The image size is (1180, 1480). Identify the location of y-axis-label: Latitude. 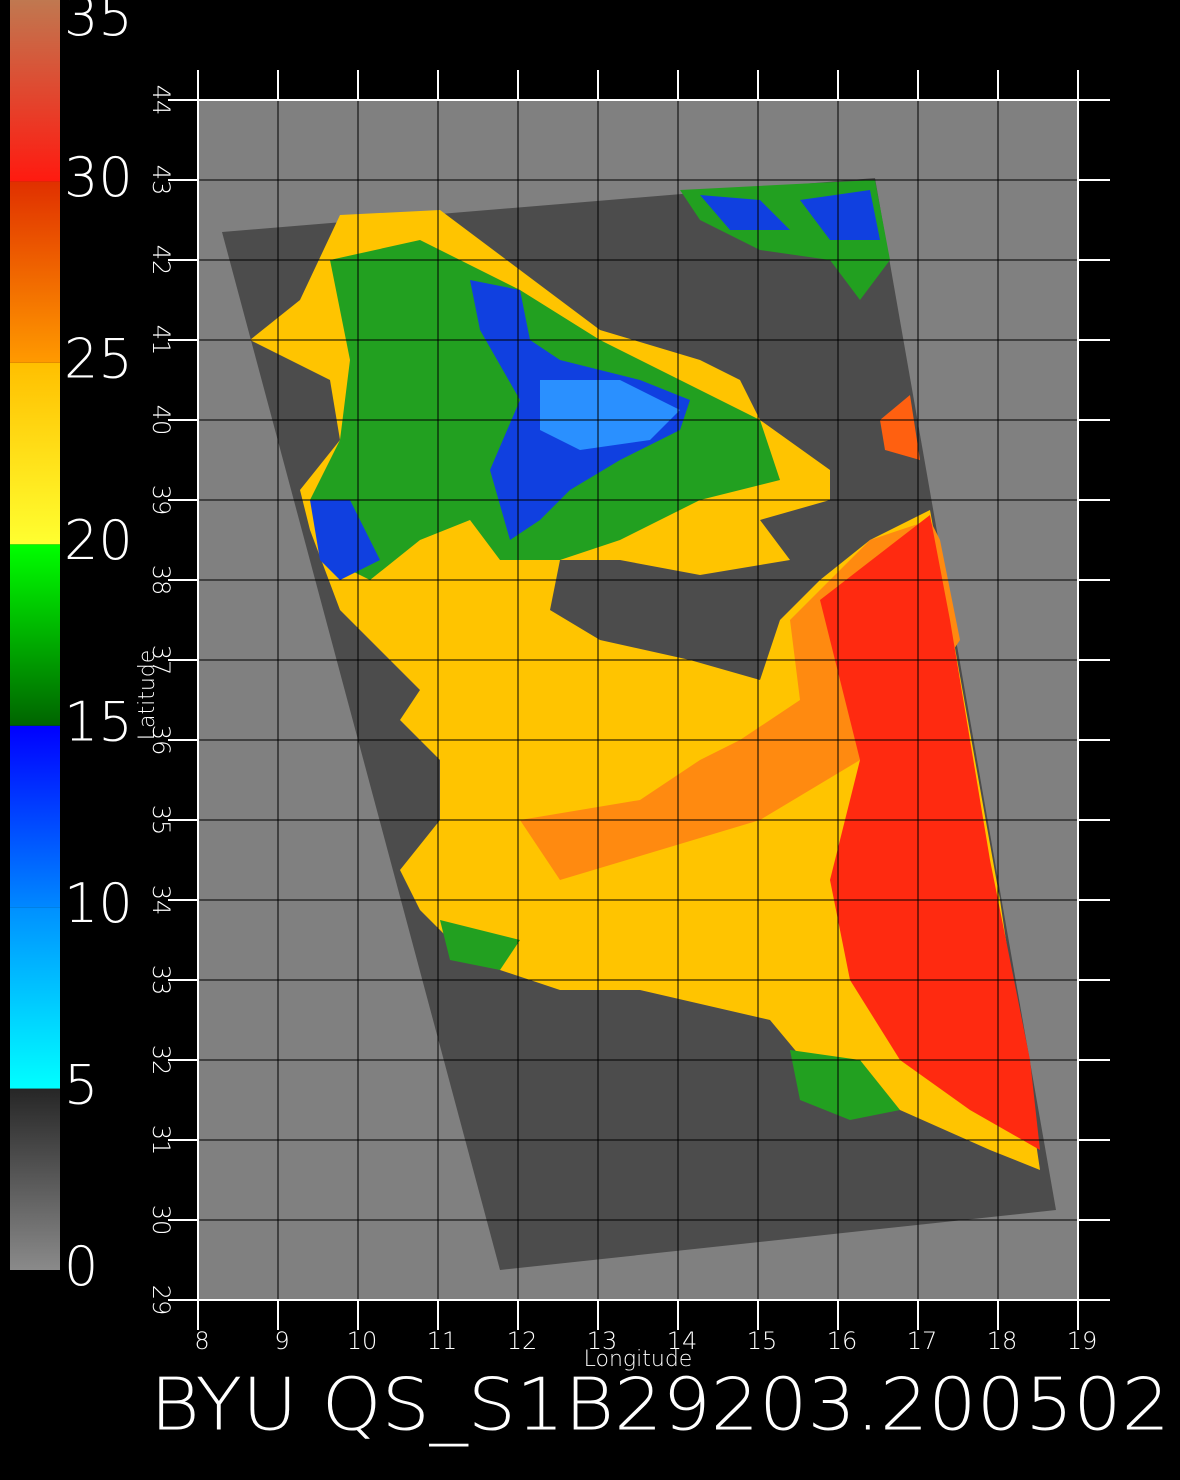
(147, 695).